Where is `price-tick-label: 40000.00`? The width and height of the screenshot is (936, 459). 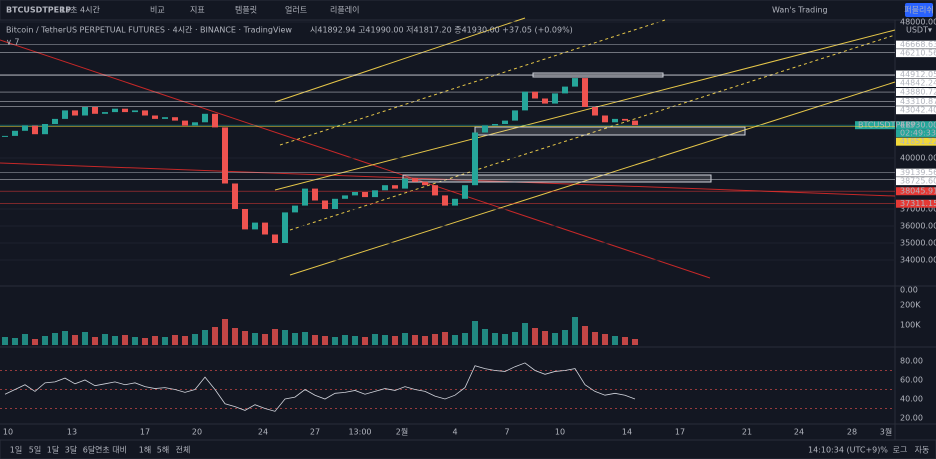 price-tick-label: 40000.00 is located at coordinates (918, 158).